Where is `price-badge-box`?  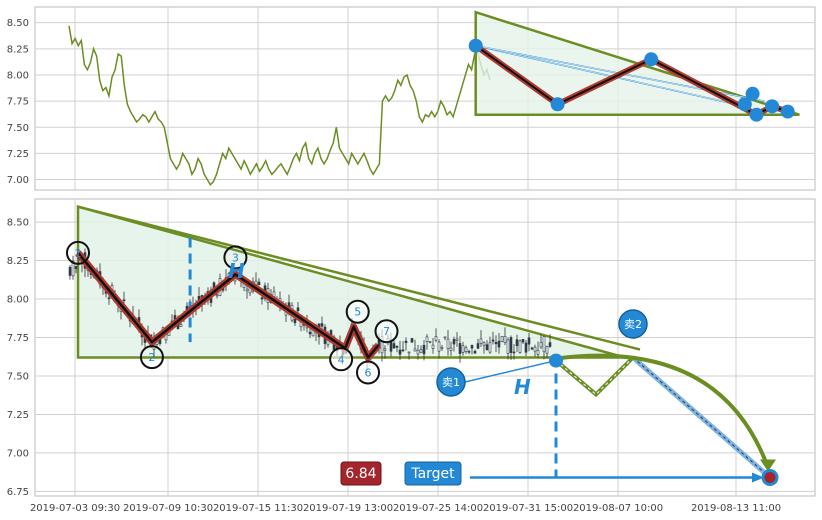 price-badge-box is located at coordinates (361, 473).